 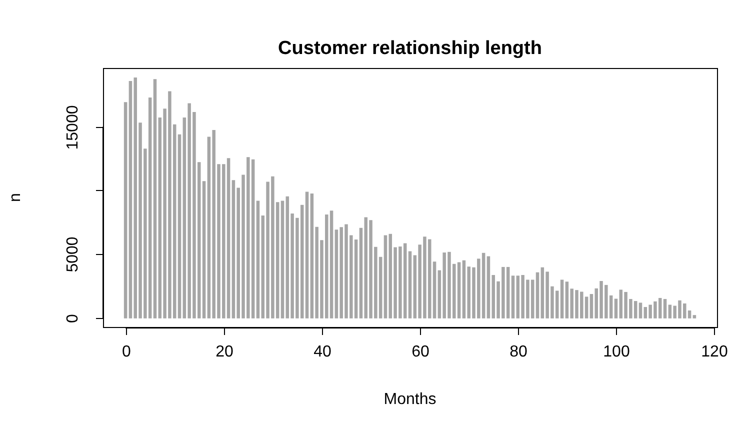 I want to click on y-tick-label: 0, so click(x=73, y=318).